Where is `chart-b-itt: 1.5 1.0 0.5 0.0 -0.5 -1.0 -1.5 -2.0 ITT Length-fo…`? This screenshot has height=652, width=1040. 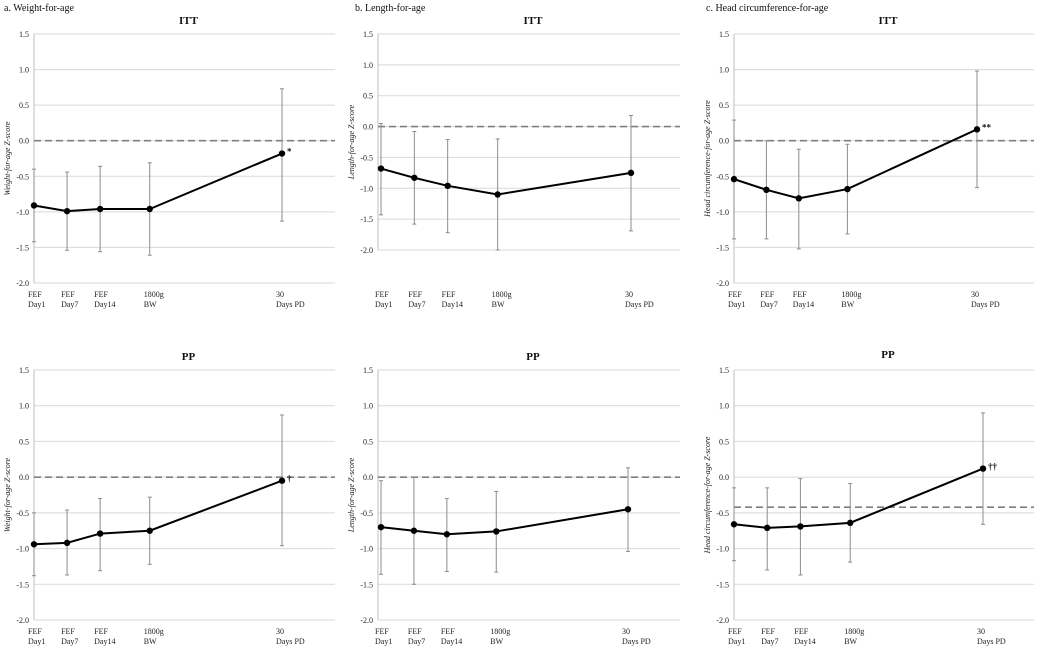
chart-b-itt: 1.5 1.0 0.5 0.0 -0.5 -1.0 -1.5 -2.0 ITT Length-fo… is located at coordinates (513, 162).